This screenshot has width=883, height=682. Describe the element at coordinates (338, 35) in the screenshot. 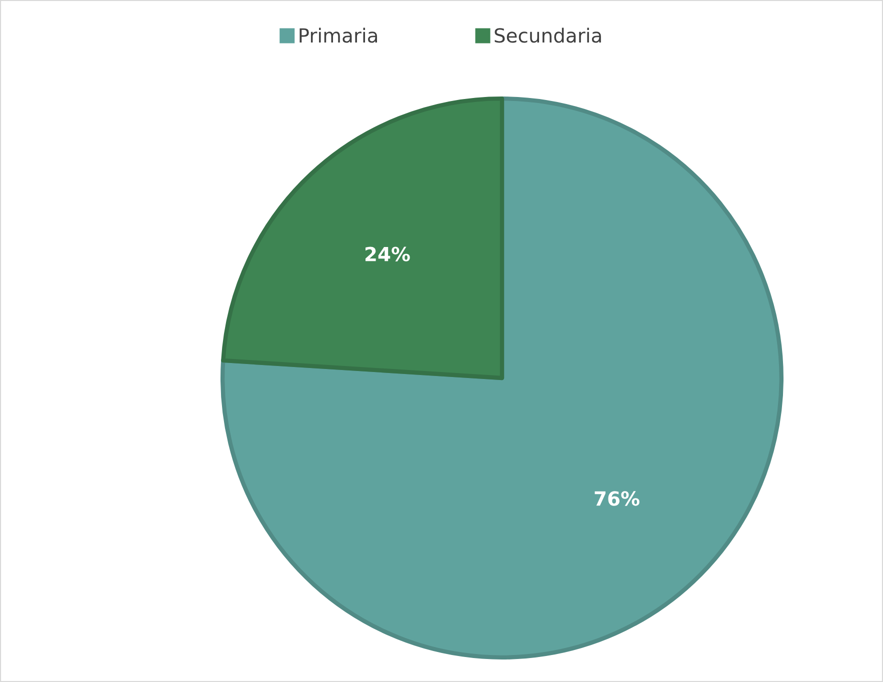

I see `legend-label: Primaria` at that location.